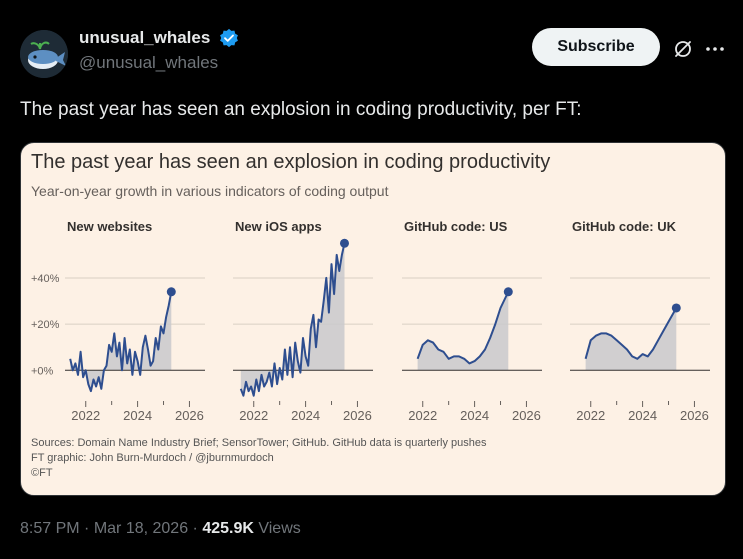 Image resolution: width=743 pixels, height=559 pixels. I want to click on y-tick-label: +20%, so click(45, 325).